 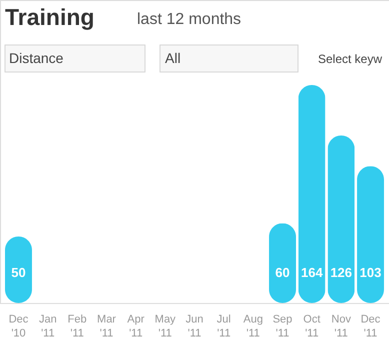 I want to click on text: All, so click(x=173, y=58).